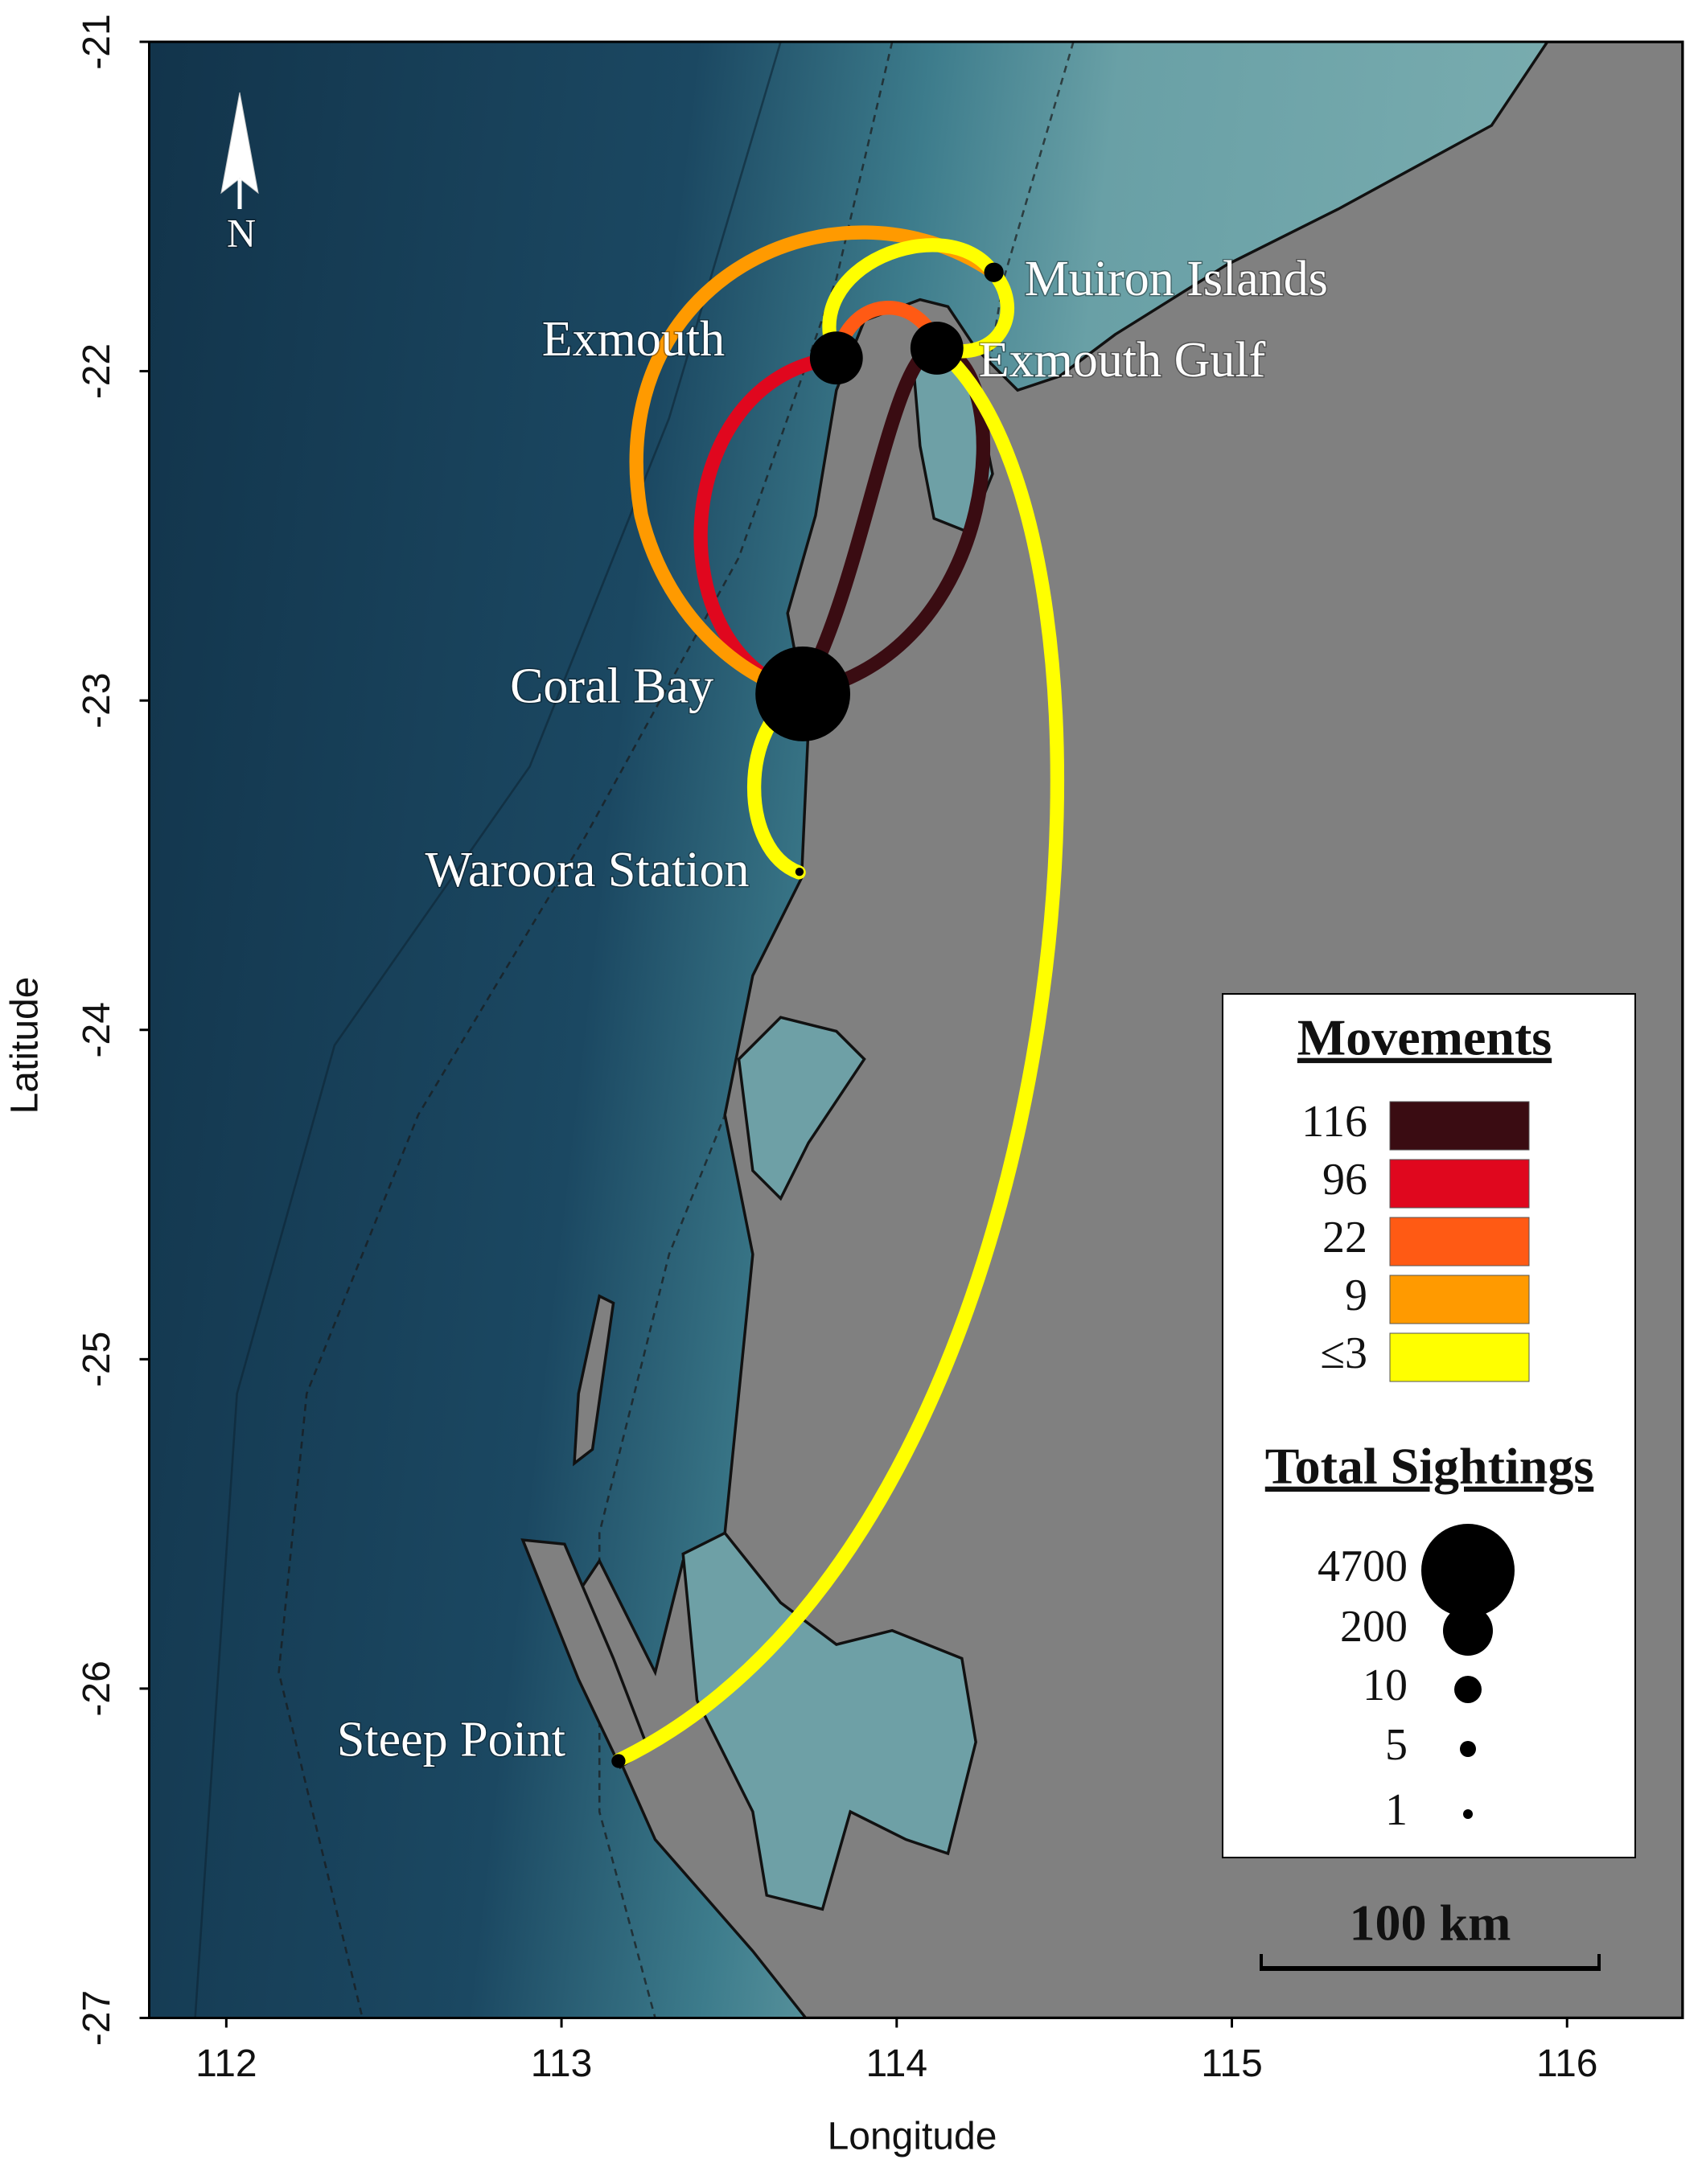 The image size is (1702, 2184). I want to click on y-tick-label: -25, so click(97, 1359).